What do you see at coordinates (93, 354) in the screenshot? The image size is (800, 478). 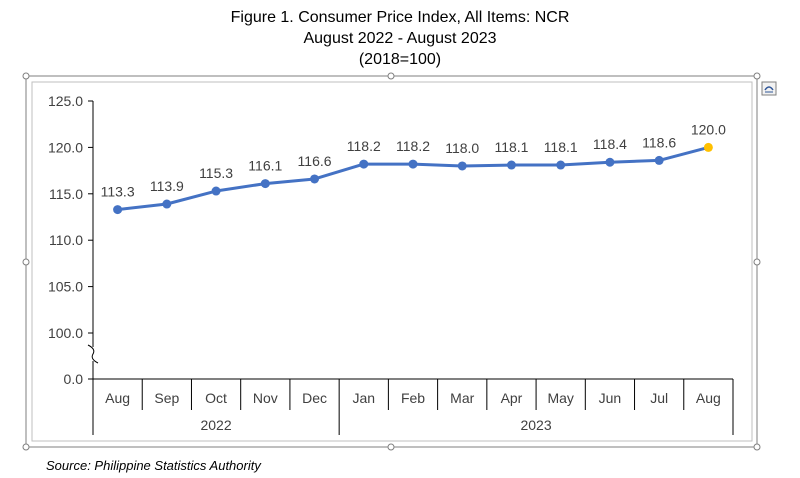 I see `axis-break-mark` at bounding box center [93, 354].